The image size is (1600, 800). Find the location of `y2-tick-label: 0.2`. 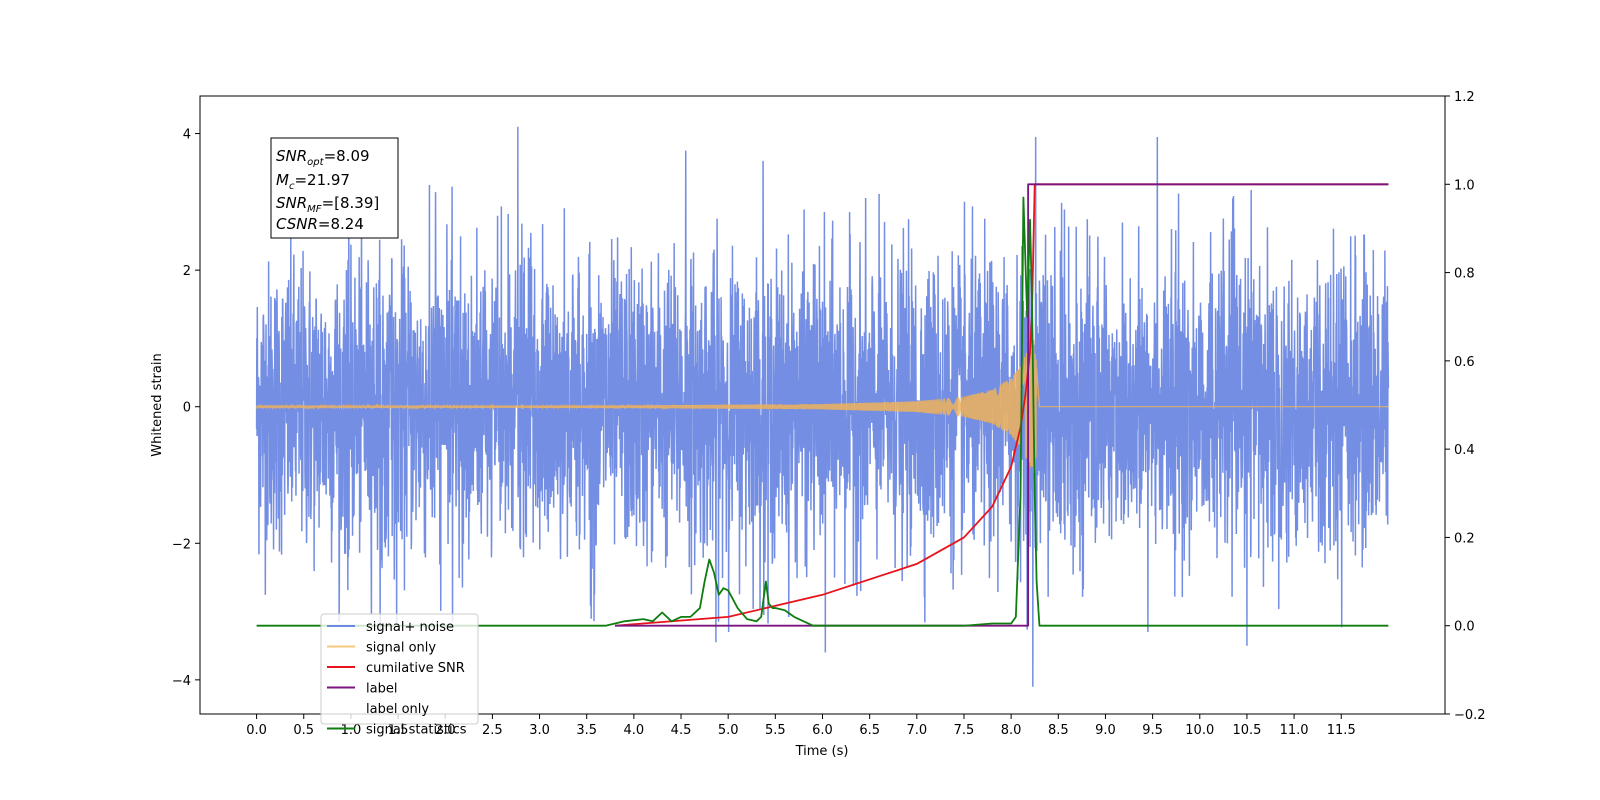

y2-tick-label: 0.2 is located at coordinates (1464, 538).